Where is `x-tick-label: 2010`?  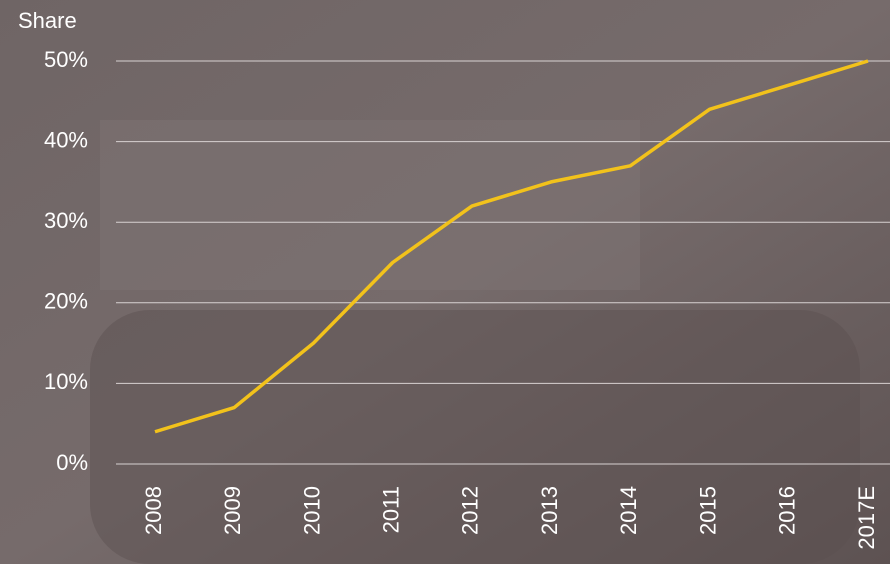 x-tick-label: 2010 is located at coordinates (311, 510).